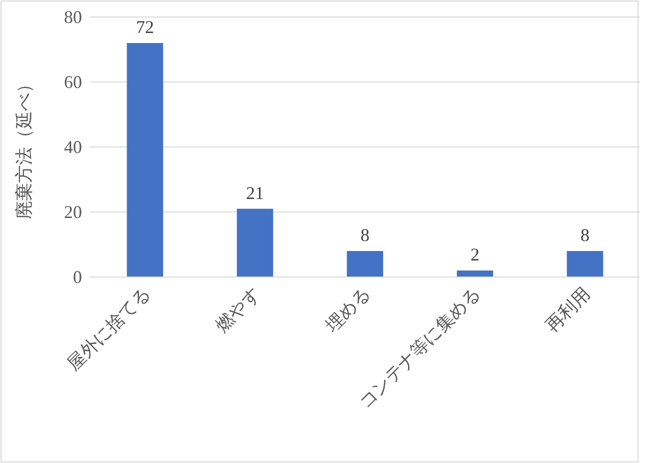 The image size is (645, 463). Describe the element at coordinates (238, 310) in the screenshot. I see `xtick: 燃やす` at that location.